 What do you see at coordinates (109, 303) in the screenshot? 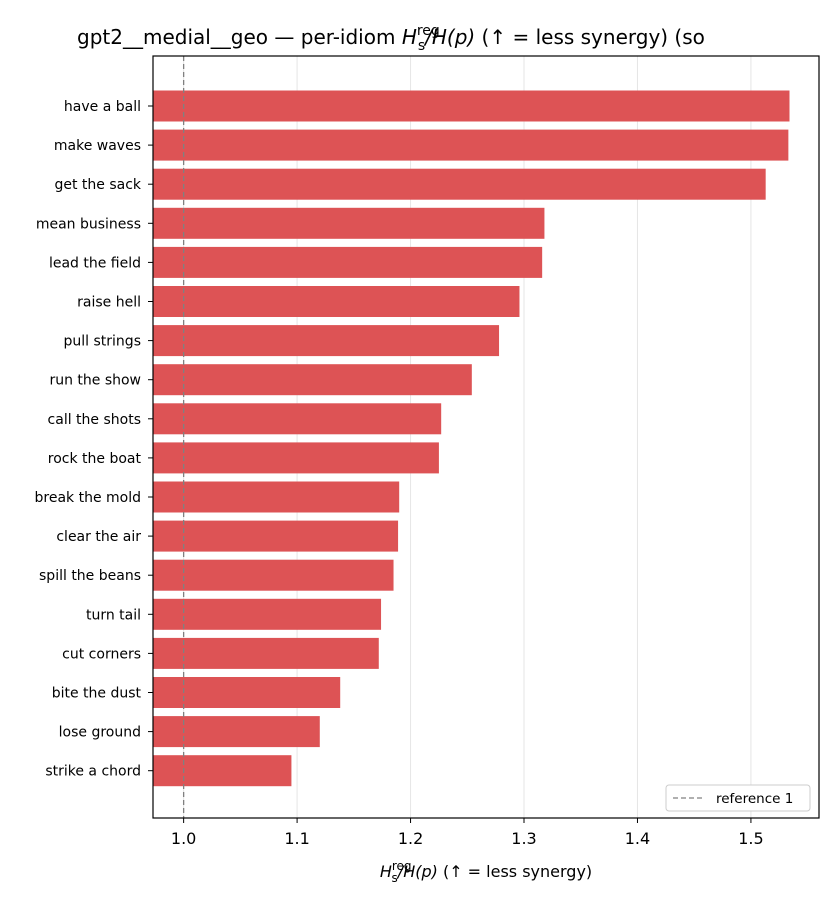
I see `y-tick-label: raise hell` at bounding box center [109, 303].